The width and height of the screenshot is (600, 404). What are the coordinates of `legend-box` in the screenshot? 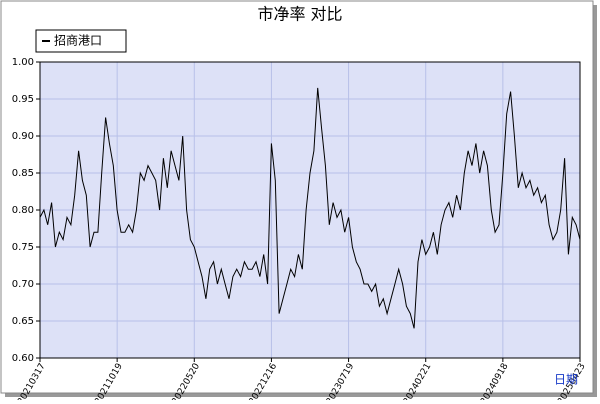 It's located at (81, 41).